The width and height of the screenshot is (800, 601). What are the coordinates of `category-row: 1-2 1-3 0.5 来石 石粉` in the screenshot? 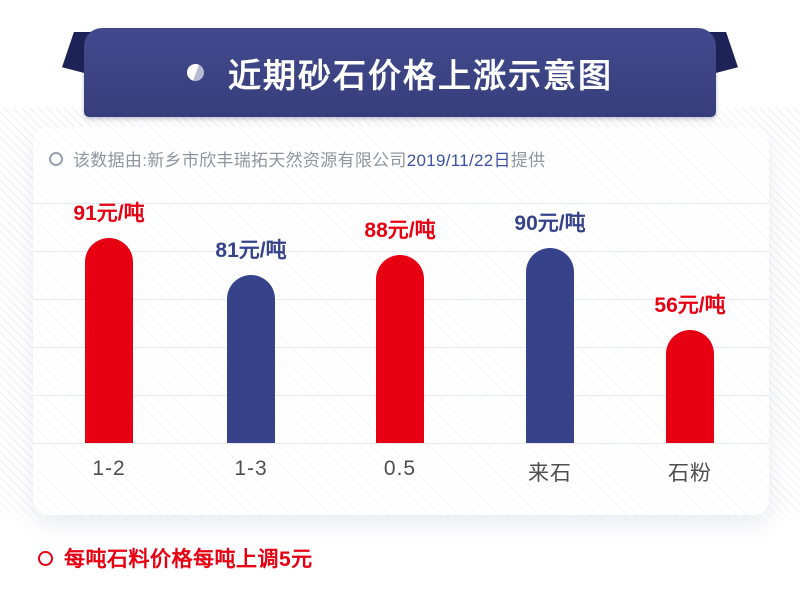 It's located at (401, 472).